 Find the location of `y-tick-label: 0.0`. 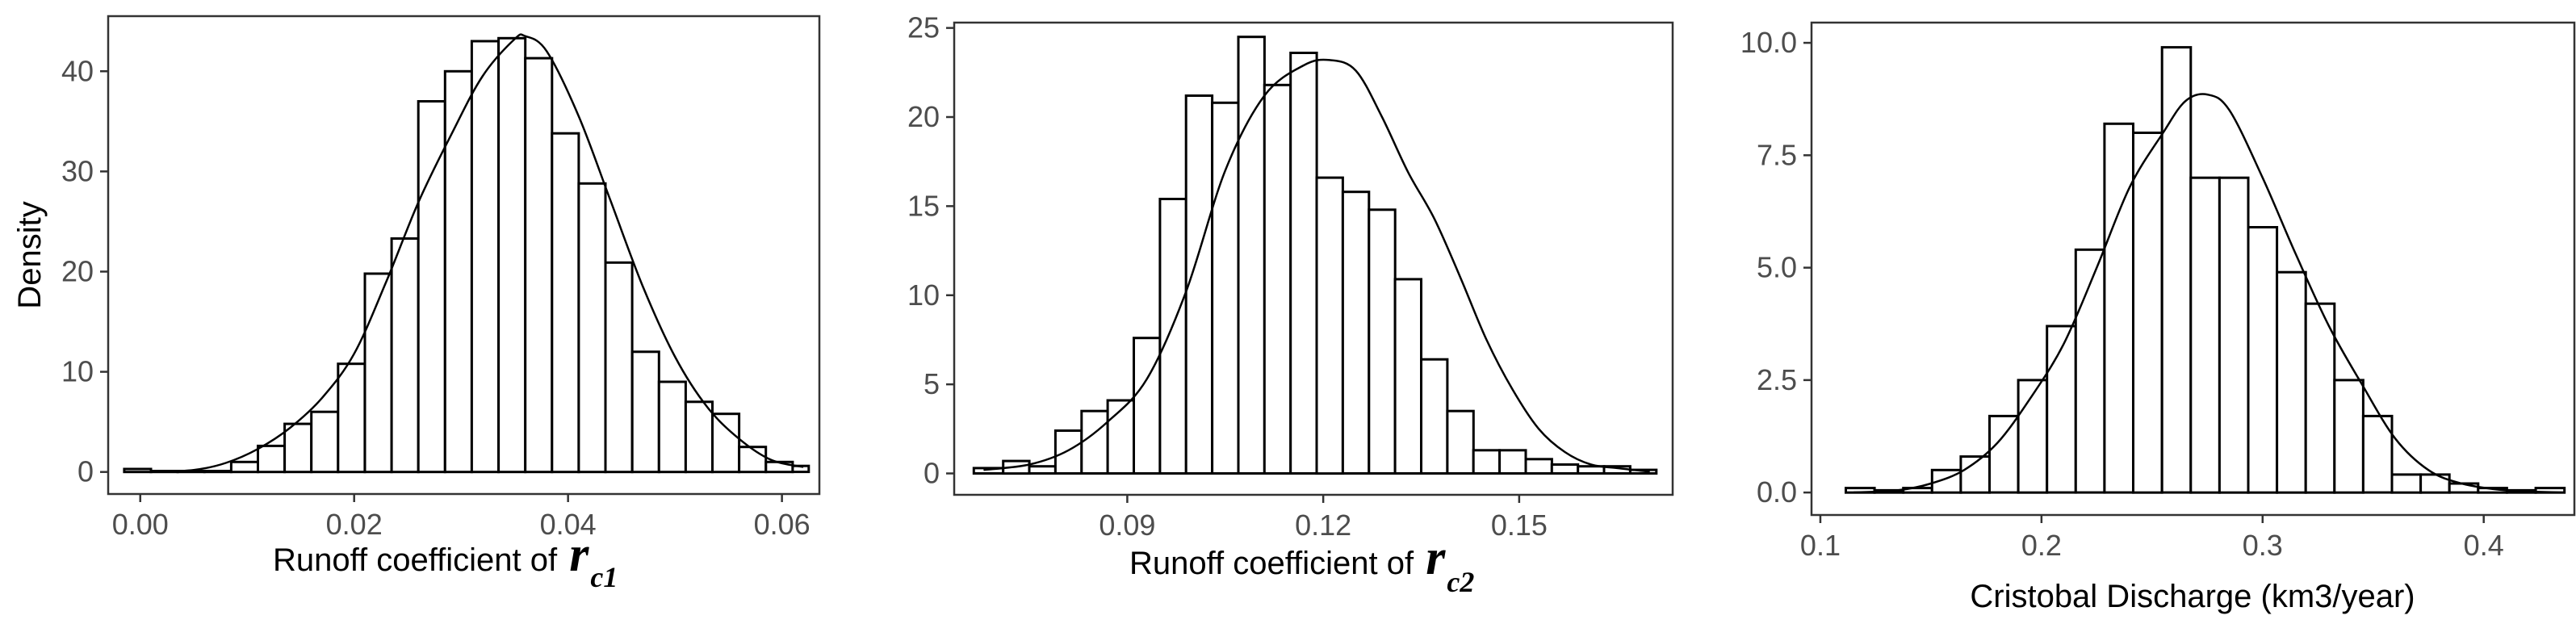

y-tick-label: 0.0 is located at coordinates (1777, 492).